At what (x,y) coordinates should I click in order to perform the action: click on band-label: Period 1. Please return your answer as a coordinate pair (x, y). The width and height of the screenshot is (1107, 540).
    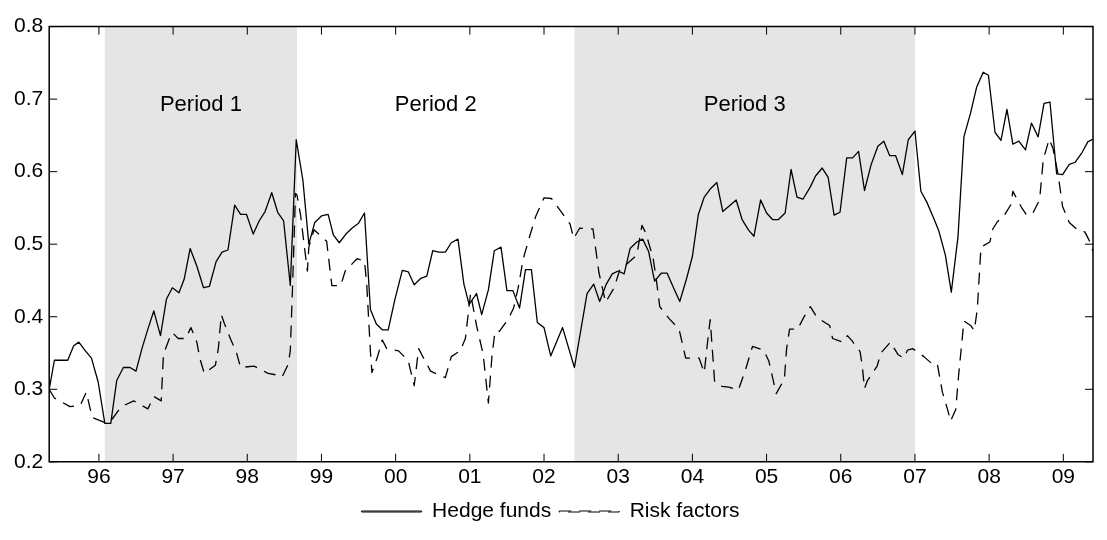
    Looking at the image, I should click on (200, 103).